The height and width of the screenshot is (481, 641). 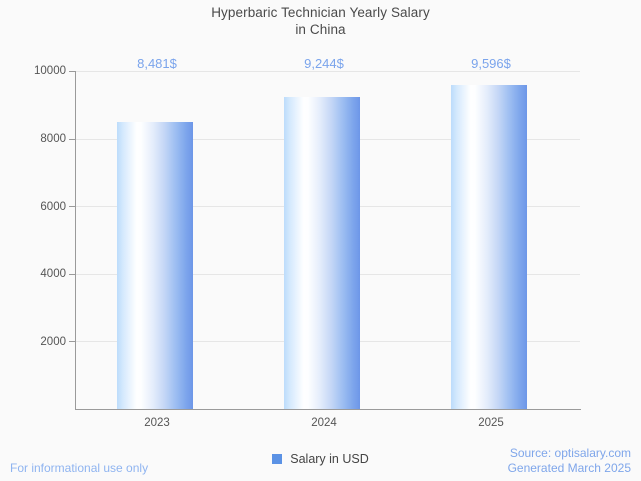 What do you see at coordinates (53, 139) in the screenshot?
I see `y-tick-label-8000: 8000` at bounding box center [53, 139].